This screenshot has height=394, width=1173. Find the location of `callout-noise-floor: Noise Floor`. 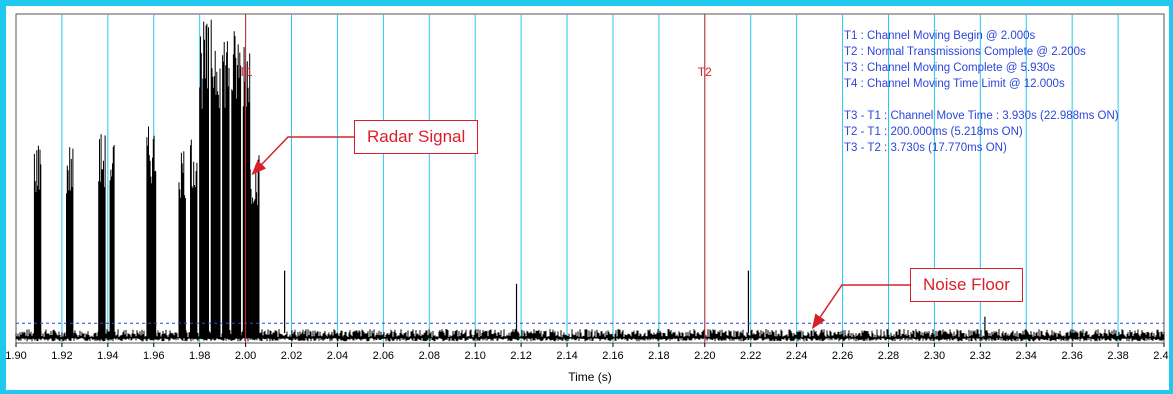

callout-noise-floor: Noise Floor is located at coordinates (966, 285).